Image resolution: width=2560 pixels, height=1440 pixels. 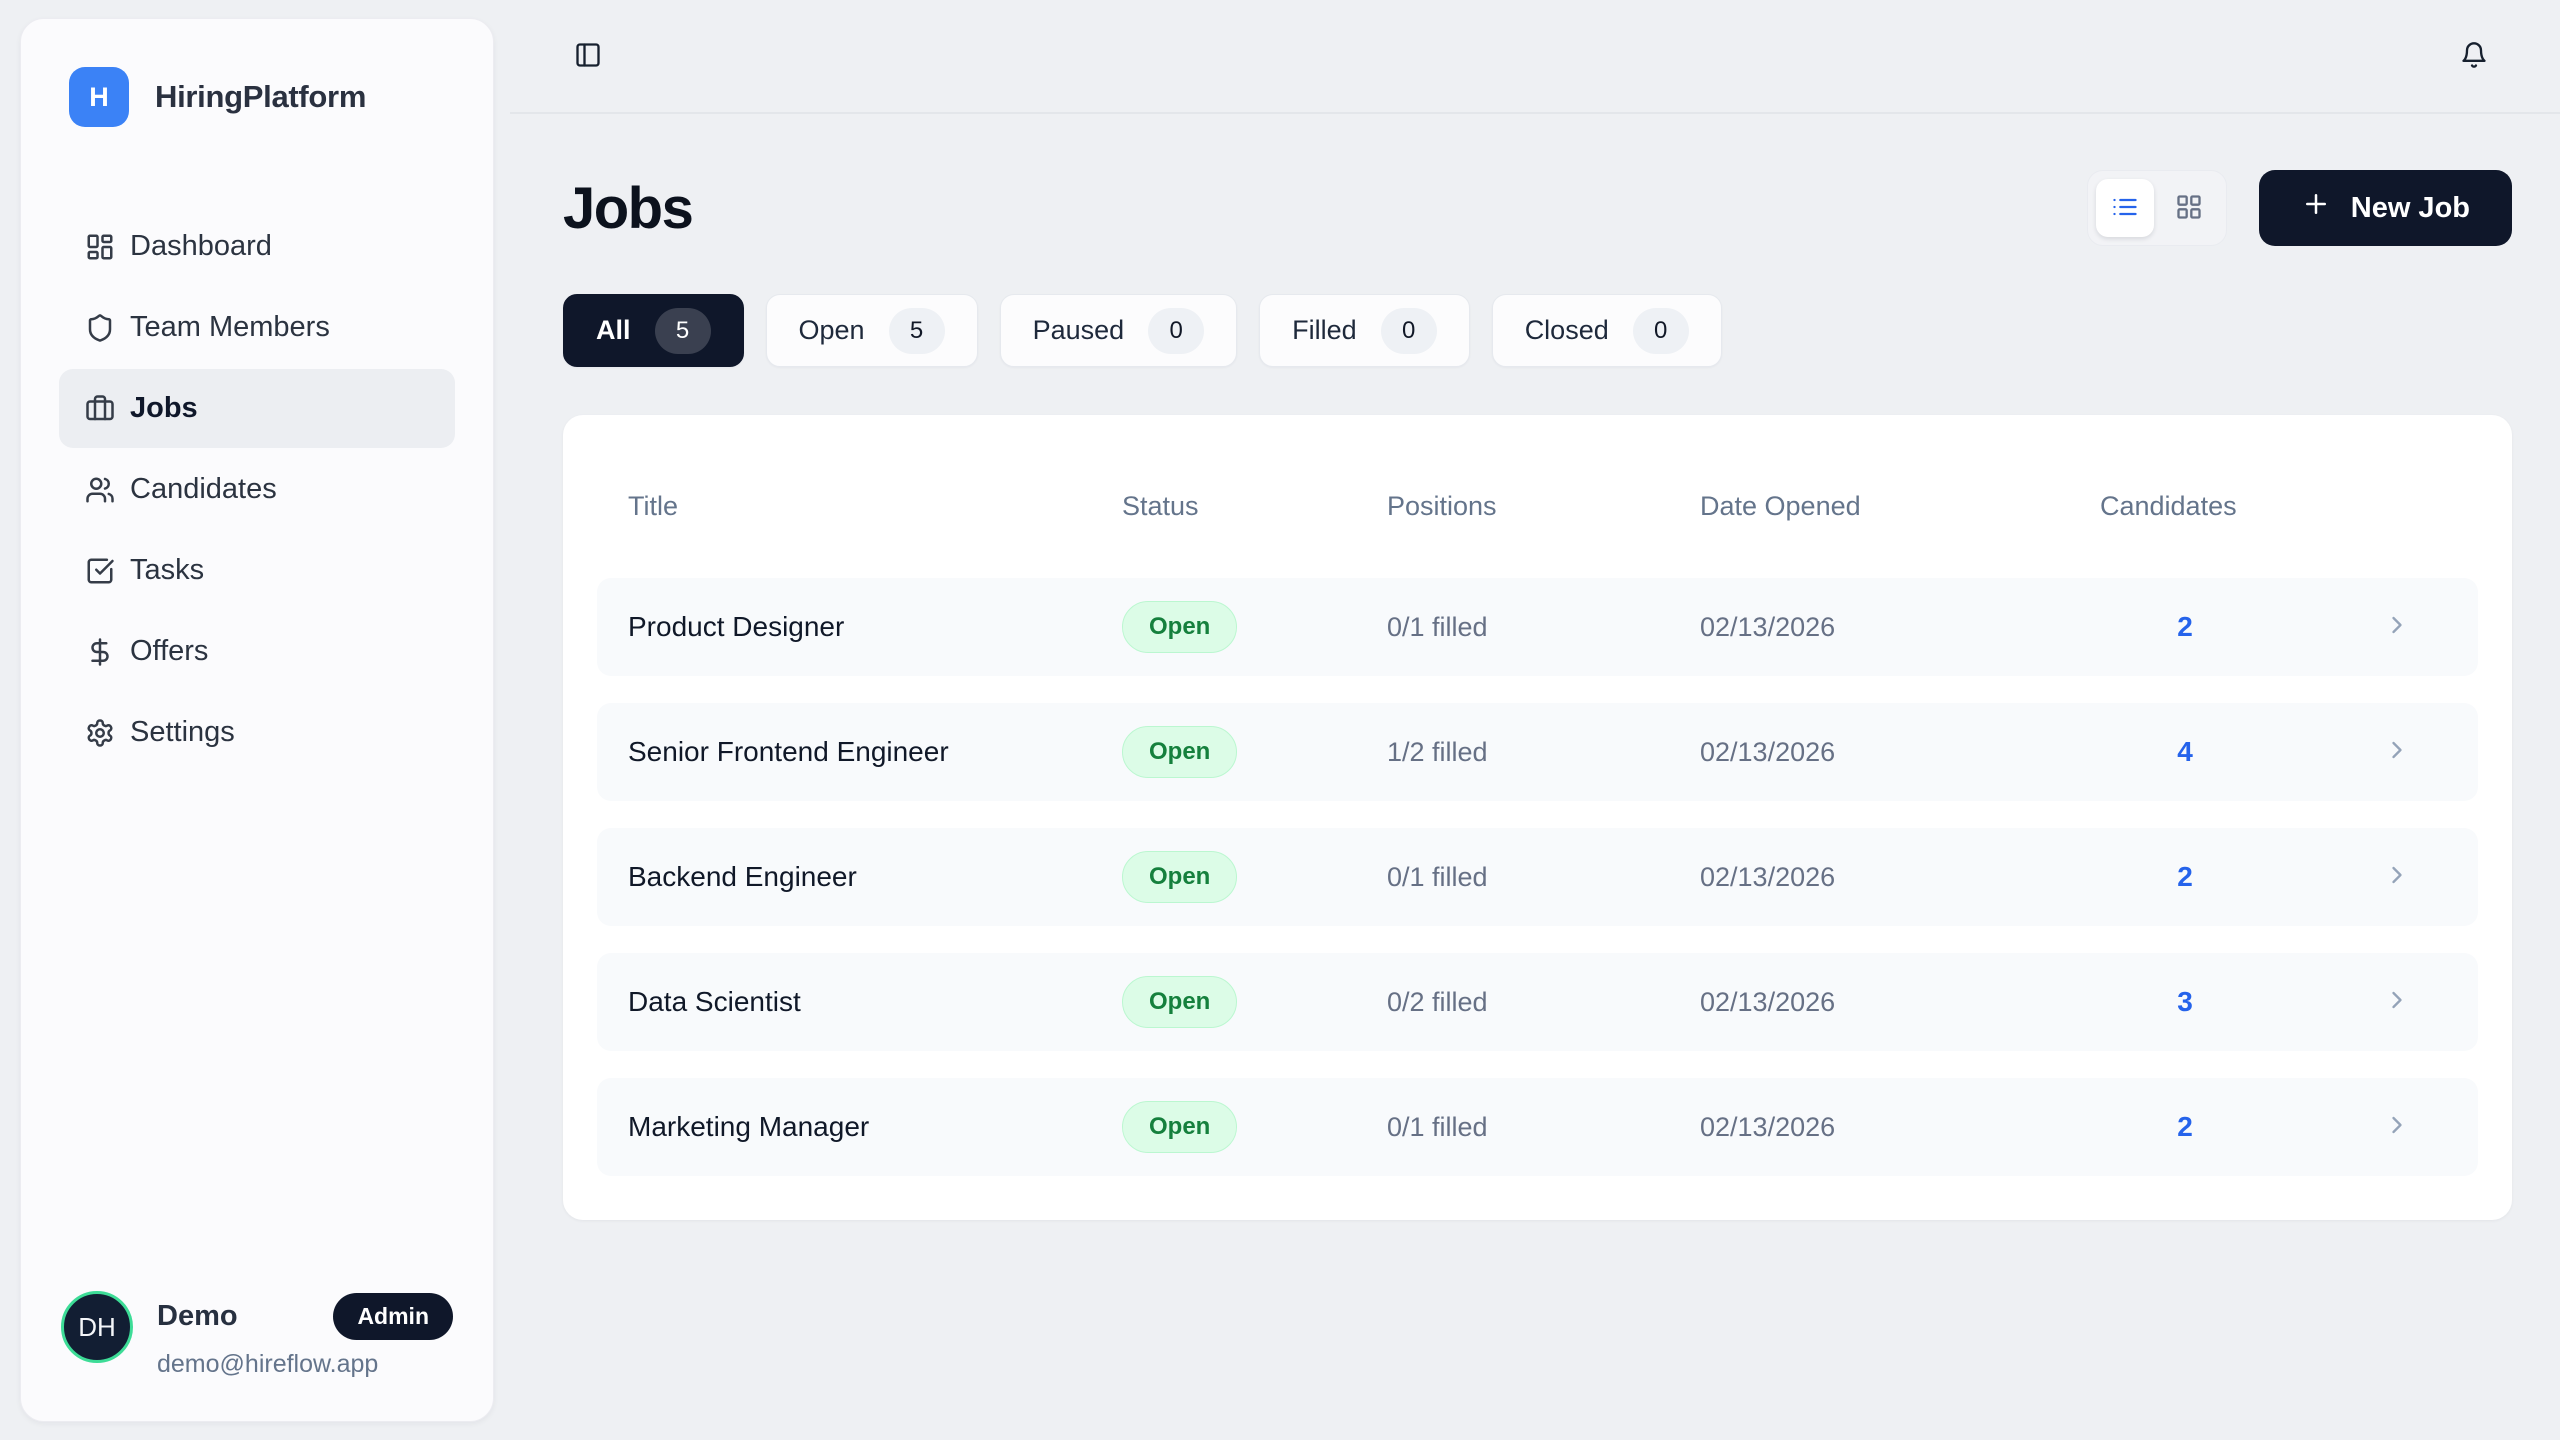 What do you see at coordinates (257, 73) in the screenshot?
I see `brand: H HiringPlatform` at bounding box center [257, 73].